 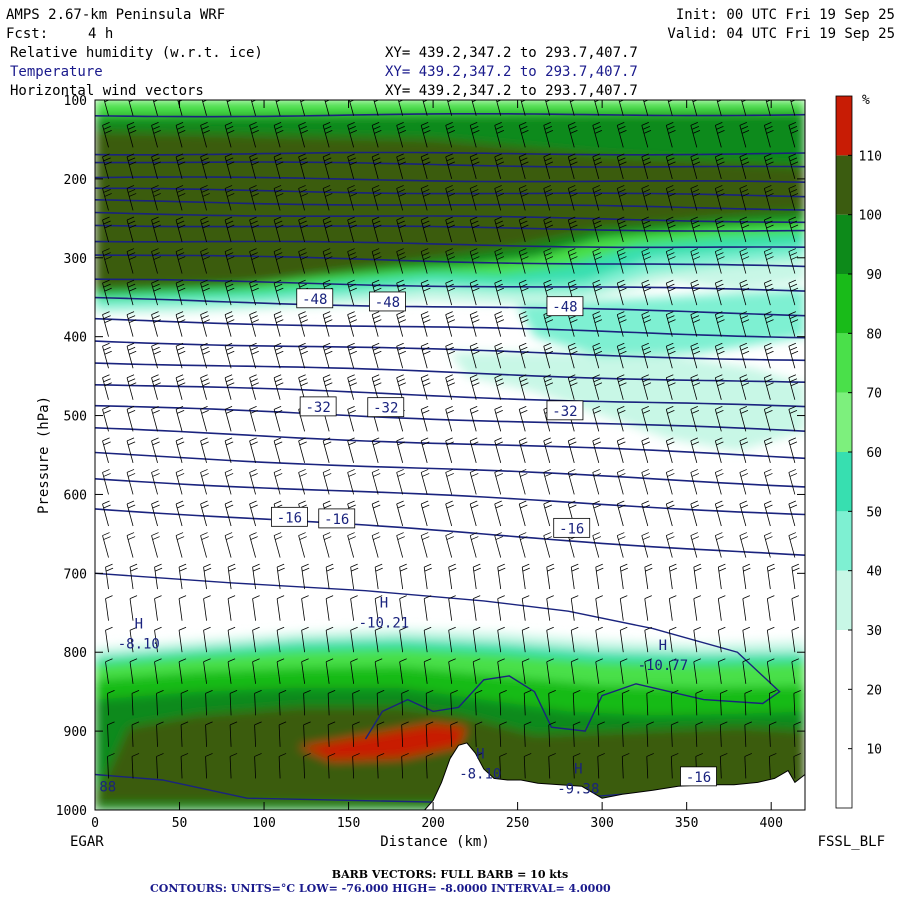 What do you see at coordinates (874, 750) in the screenshot?
I see `colorbar-tick-label: 10` at bounding box center [874, 750].